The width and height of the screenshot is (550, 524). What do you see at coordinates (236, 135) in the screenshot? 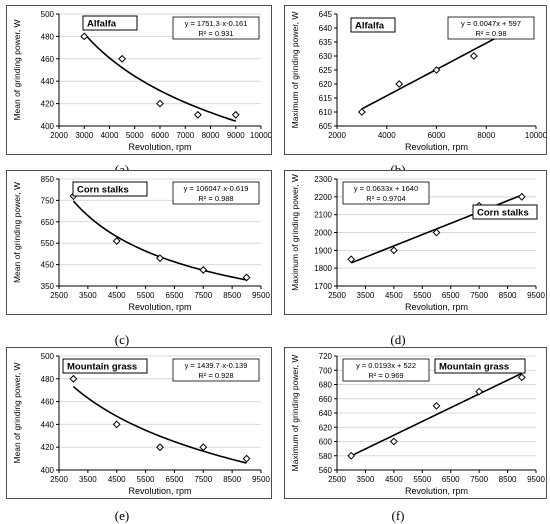
I see `x-tick-label: 9000` at bounding box center [236, 135].